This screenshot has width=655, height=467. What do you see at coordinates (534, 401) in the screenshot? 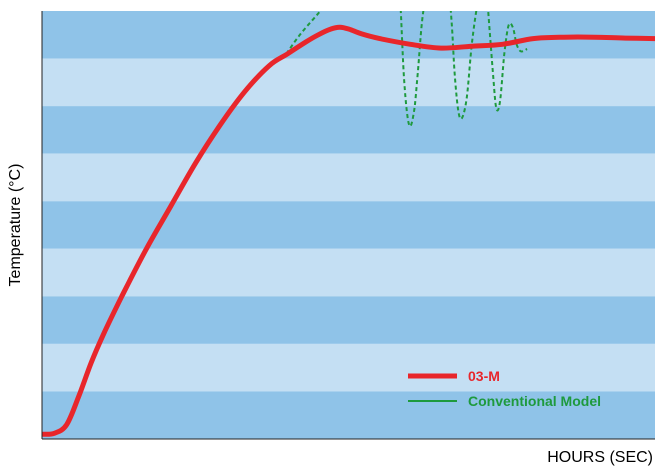
I see `legend-label-conventional-model: Conventional Model` at bounding box center [534, 401].